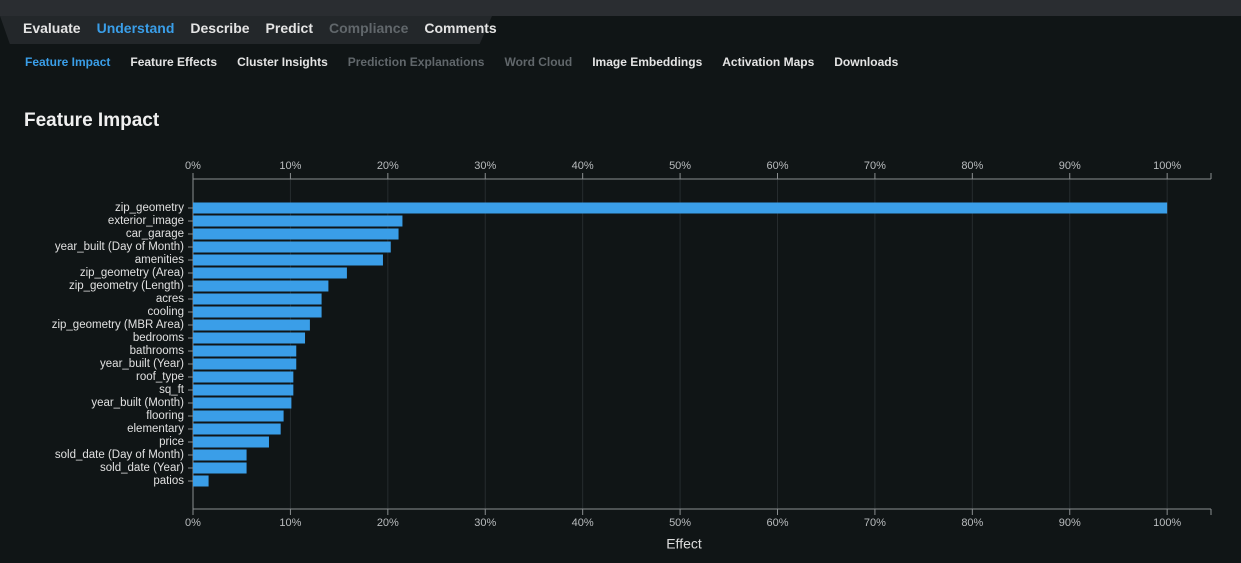 Image resolution: width=1241 pixels, height=563 pixels. What do you see at coordinates (460, 28) in the screenshot?
I see `tab: Comments` at bounding box center [460, 28].